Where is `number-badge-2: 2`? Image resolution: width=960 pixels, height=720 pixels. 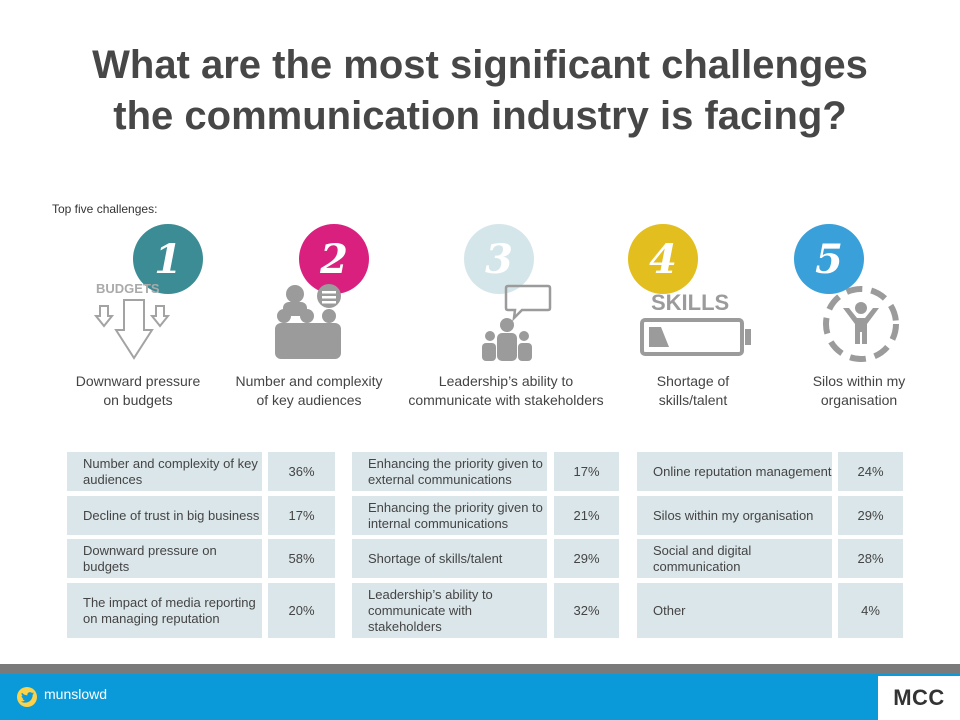
number-badge-2: 2 is located at coordinates (334, 259).